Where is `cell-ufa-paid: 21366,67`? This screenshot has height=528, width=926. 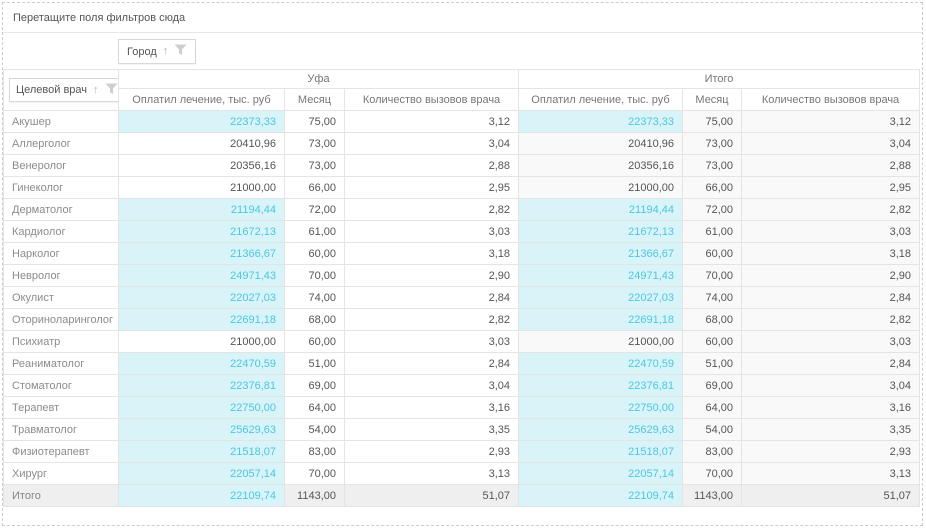
cell-ufa-paid: 21366,67 is located at coordinates (201, 253).